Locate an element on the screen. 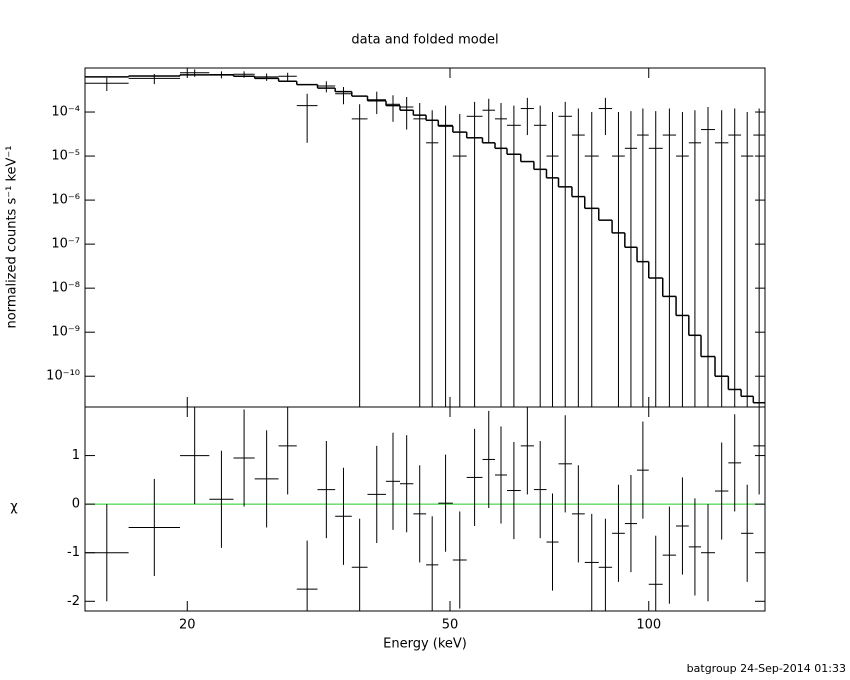  x-tick-label: 50 is located at coordinates (450, 625).